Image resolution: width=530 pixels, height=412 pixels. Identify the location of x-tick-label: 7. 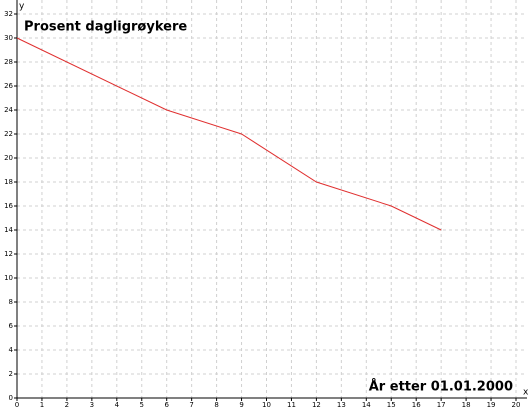
(191, 405).